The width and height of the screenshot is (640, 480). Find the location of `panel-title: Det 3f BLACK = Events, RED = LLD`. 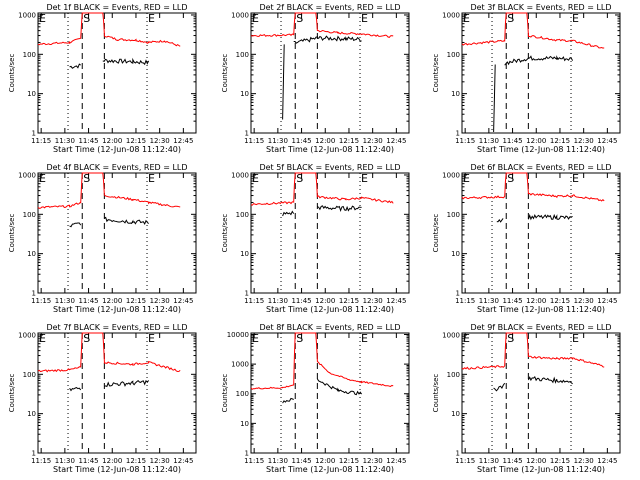

panel-title: Det 3f BLACK = Events, RED = LLD is located at coordinates (540, 7).